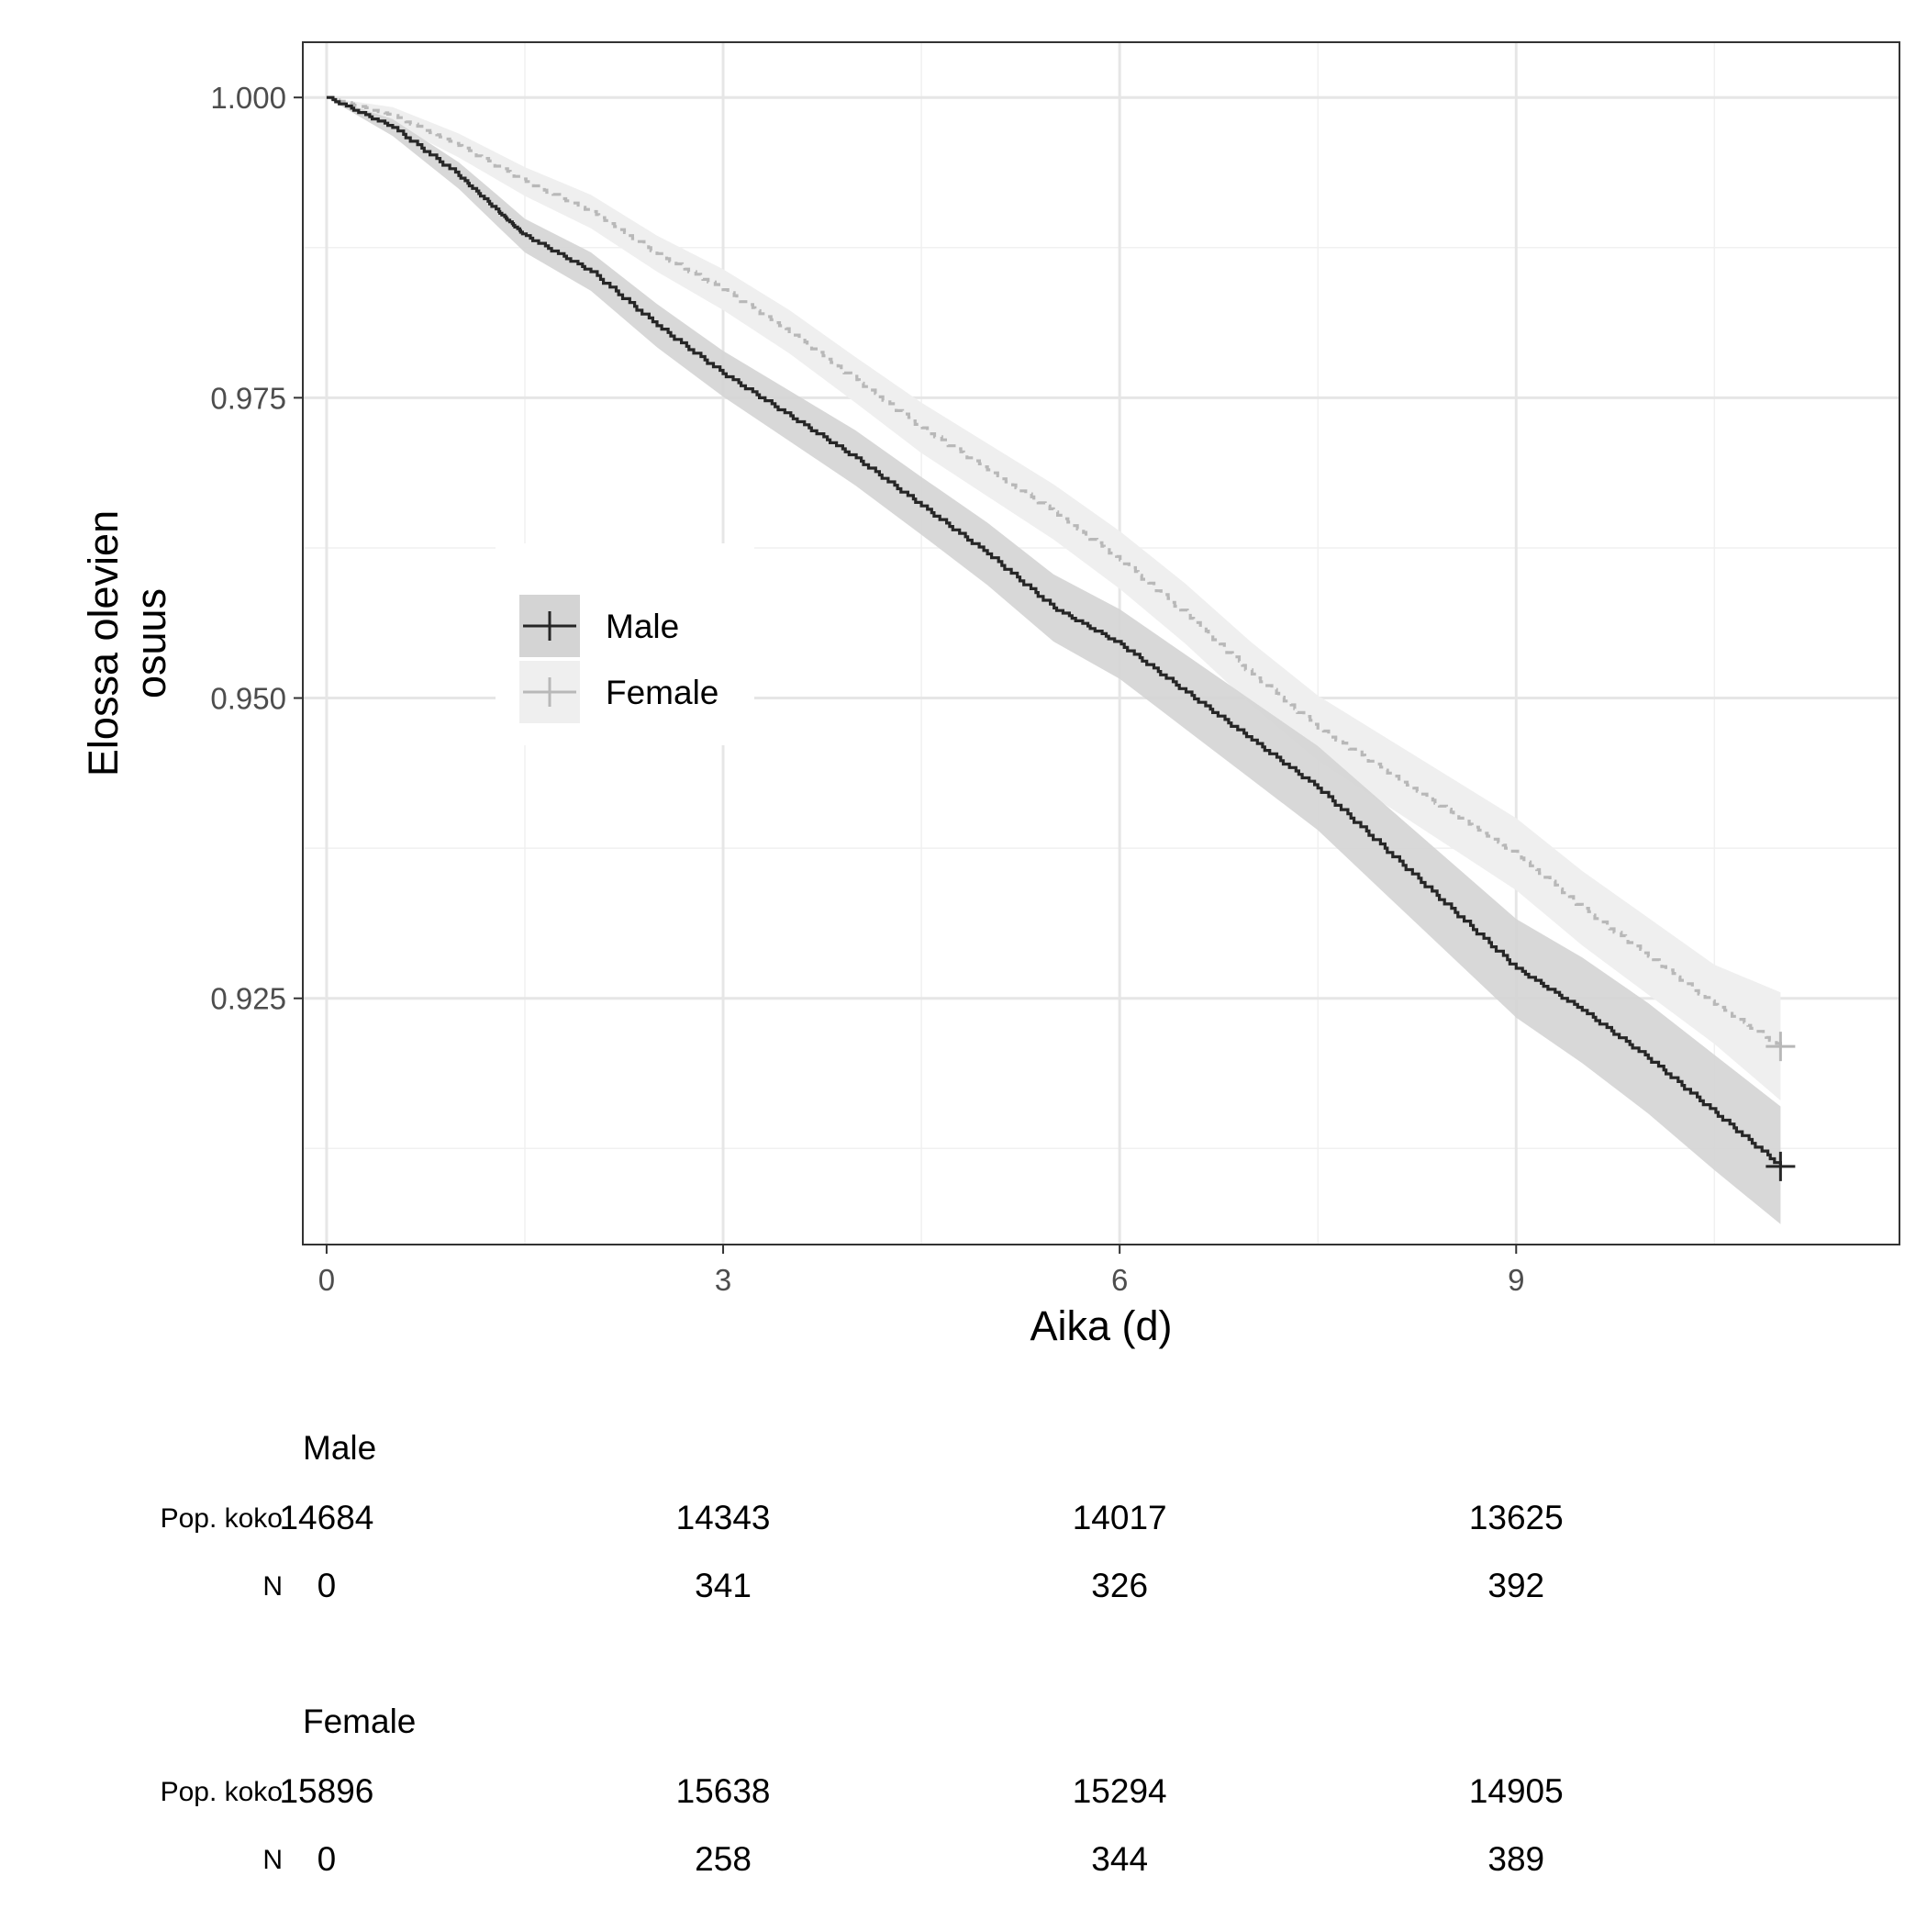  I want to click on x-tick-label: 0, so click(326, 1280).